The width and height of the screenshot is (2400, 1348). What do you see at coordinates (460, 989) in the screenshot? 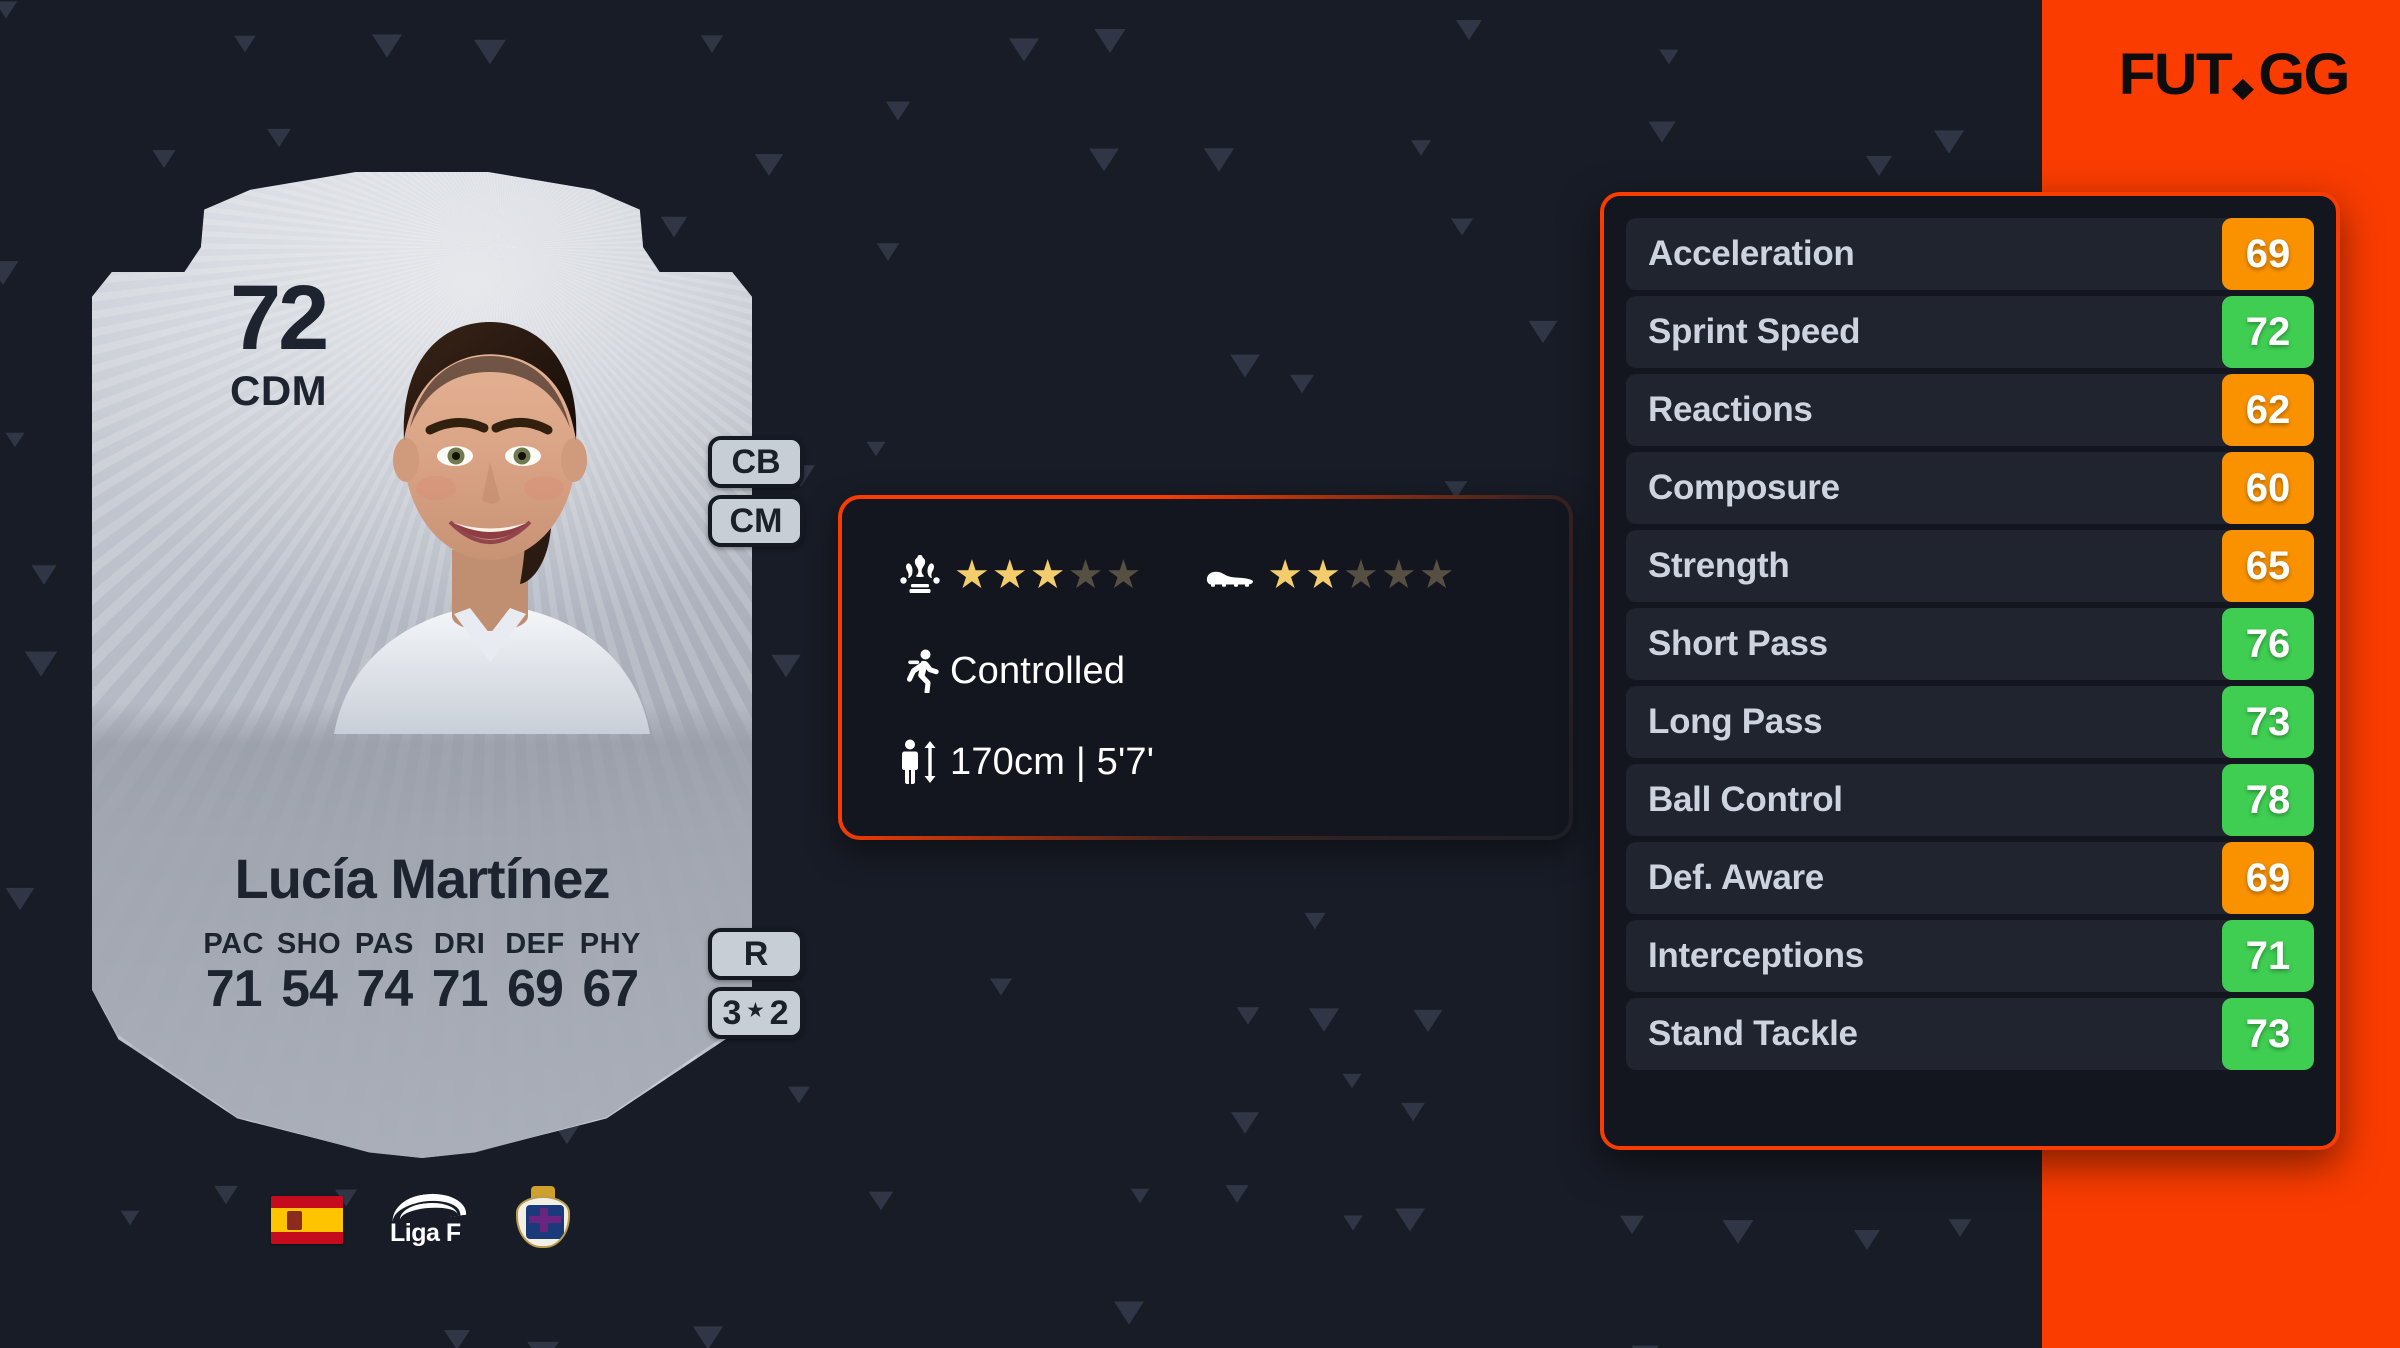
I see `card-stat-value: 71` at bounding box center [460, 989].